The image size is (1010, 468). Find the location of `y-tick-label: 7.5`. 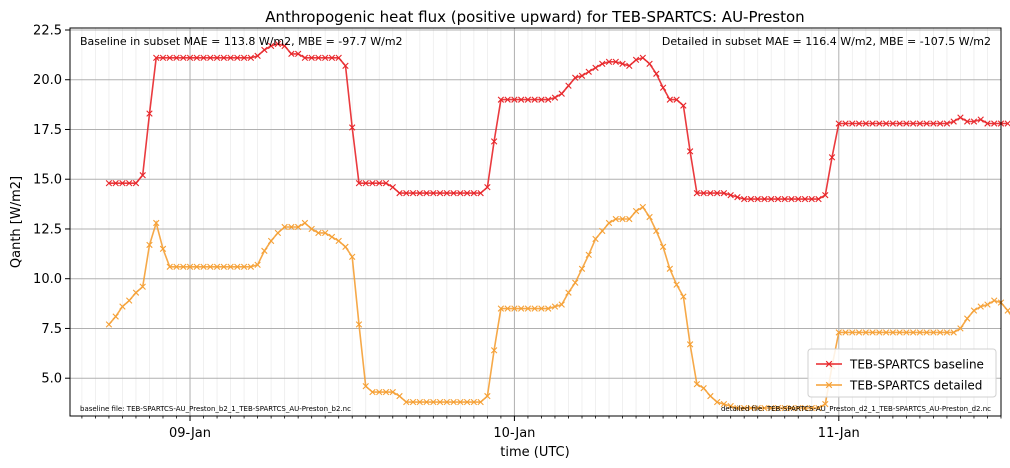

y-tick-label: 7.5 is located at coordinates (51, 329).